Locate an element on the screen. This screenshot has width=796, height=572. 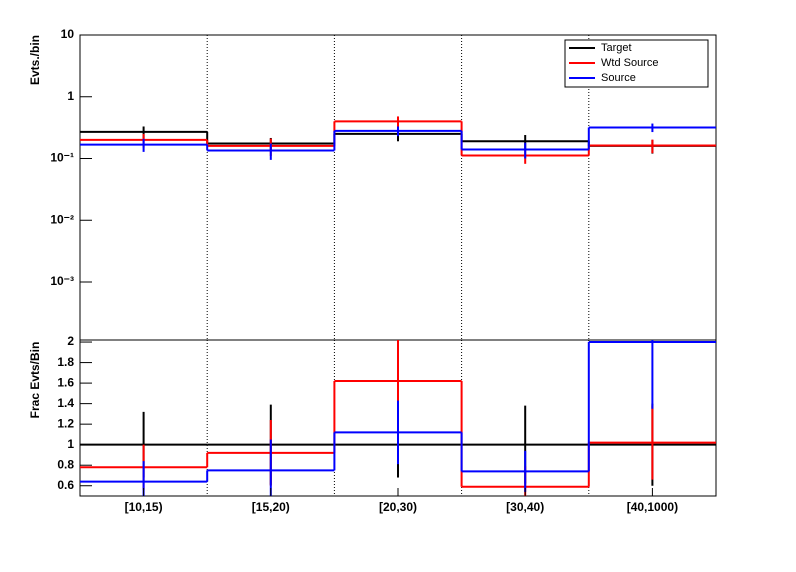
x-tick-label: [15,20) is located at coordinates (271, 507).